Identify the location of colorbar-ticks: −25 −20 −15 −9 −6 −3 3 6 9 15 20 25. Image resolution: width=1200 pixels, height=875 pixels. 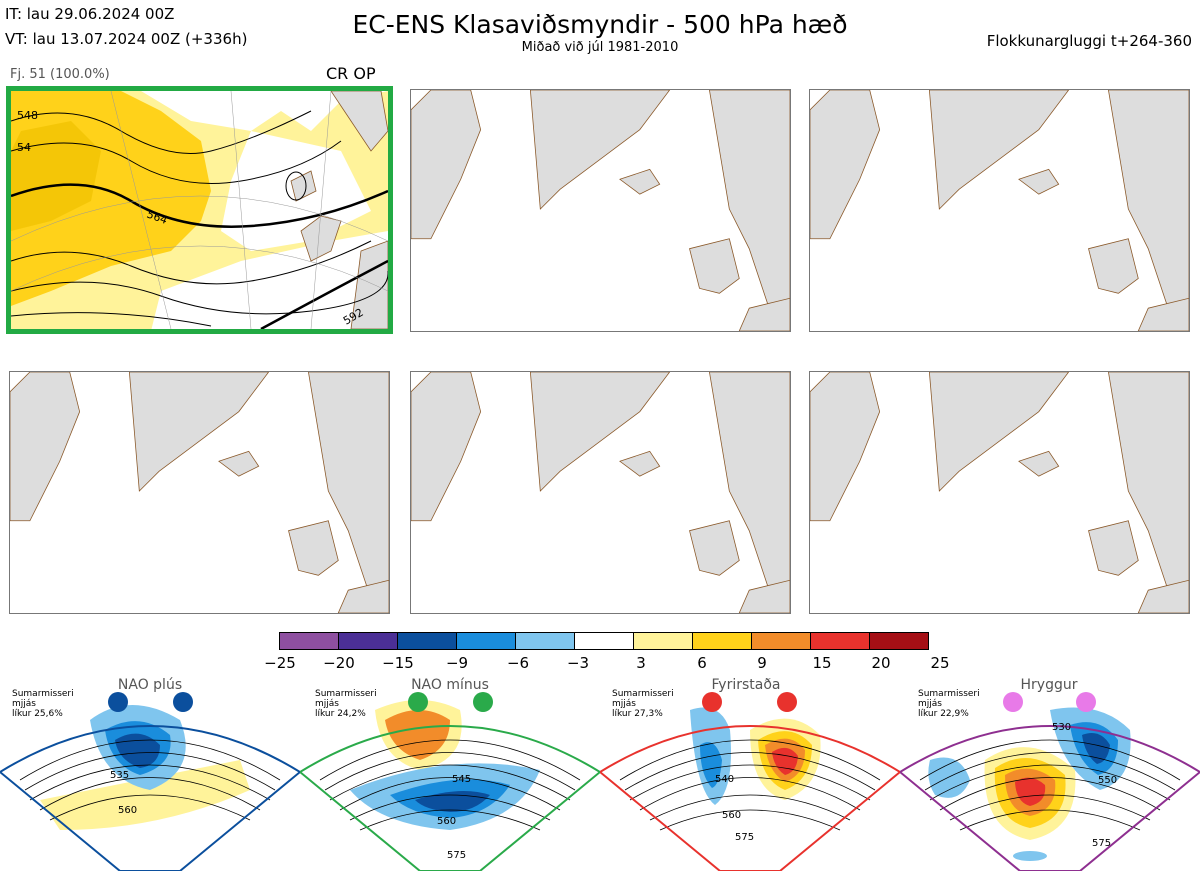
(606, 664).